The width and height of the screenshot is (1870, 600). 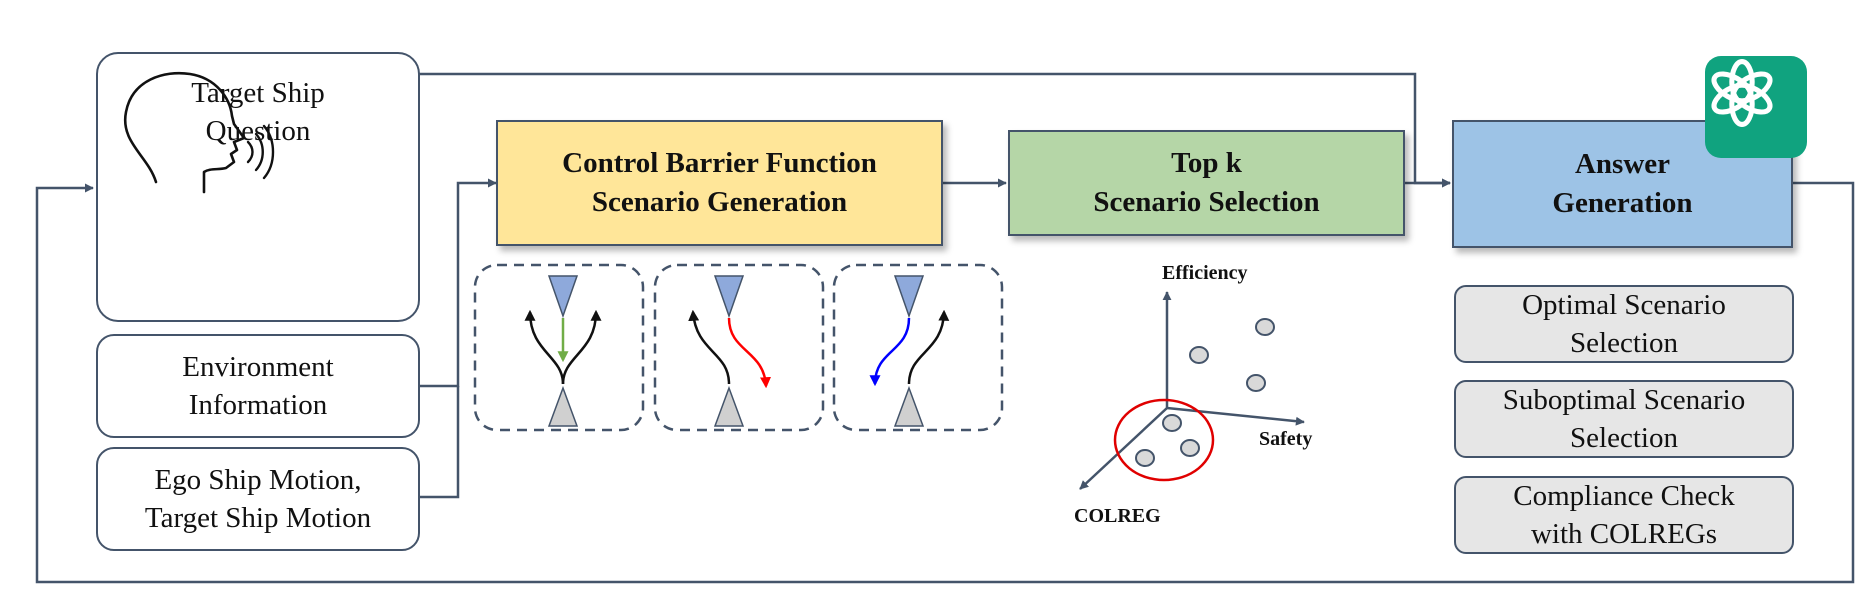 What do you see at coordinates (719, 202) in the screenshot?
I see `cbf-line2: Scenario Generation` at bounding box center [719, 202].